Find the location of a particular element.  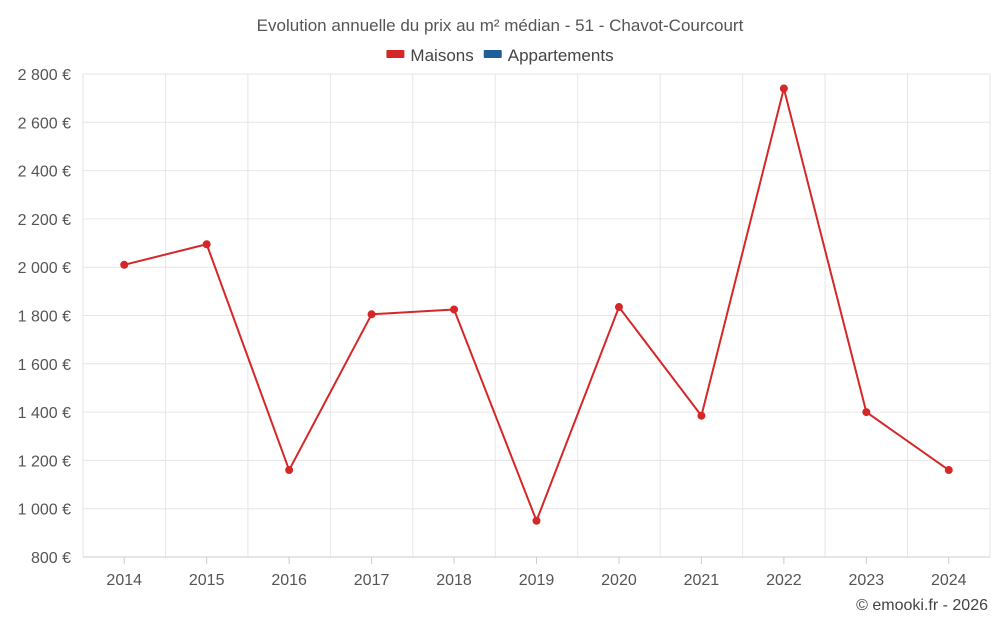

x-tick-label: 2023 is located at coordinates (867, 580).